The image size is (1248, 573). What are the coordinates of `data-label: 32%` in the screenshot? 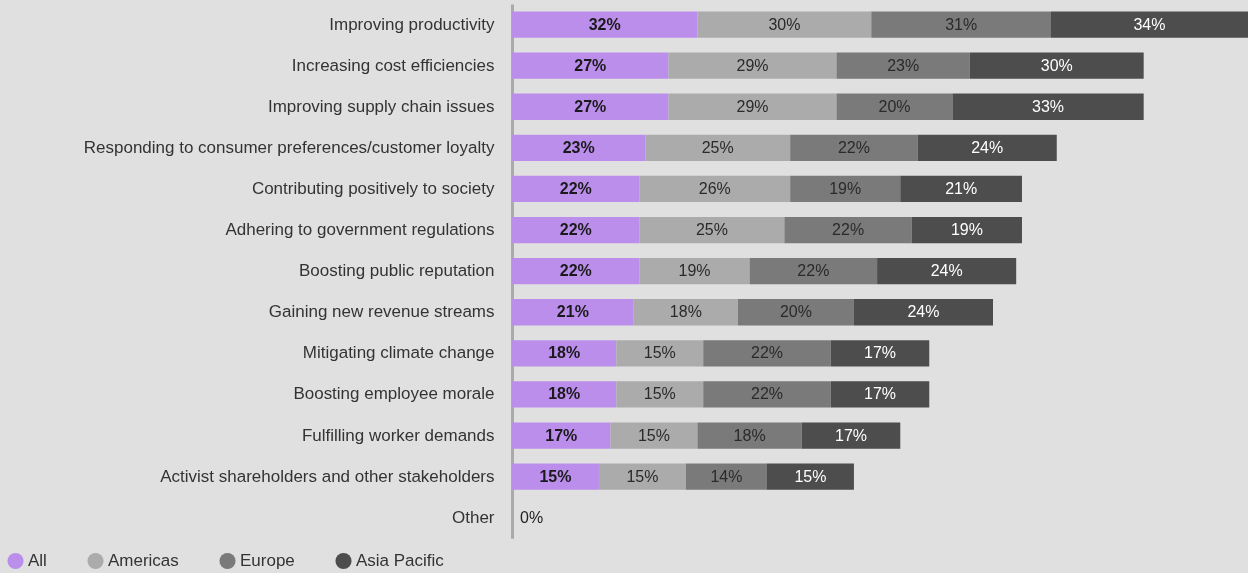 It's located at (604, 24).